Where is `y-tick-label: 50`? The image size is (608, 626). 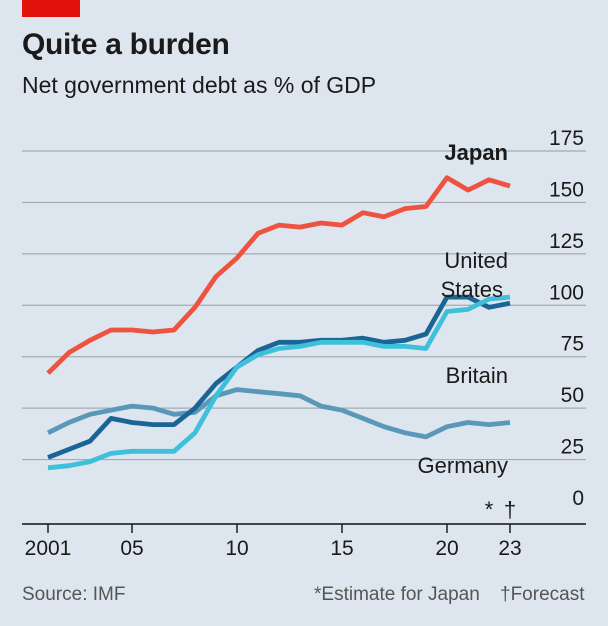
y-tick-label: 50 is located at coordinates (572, 395).